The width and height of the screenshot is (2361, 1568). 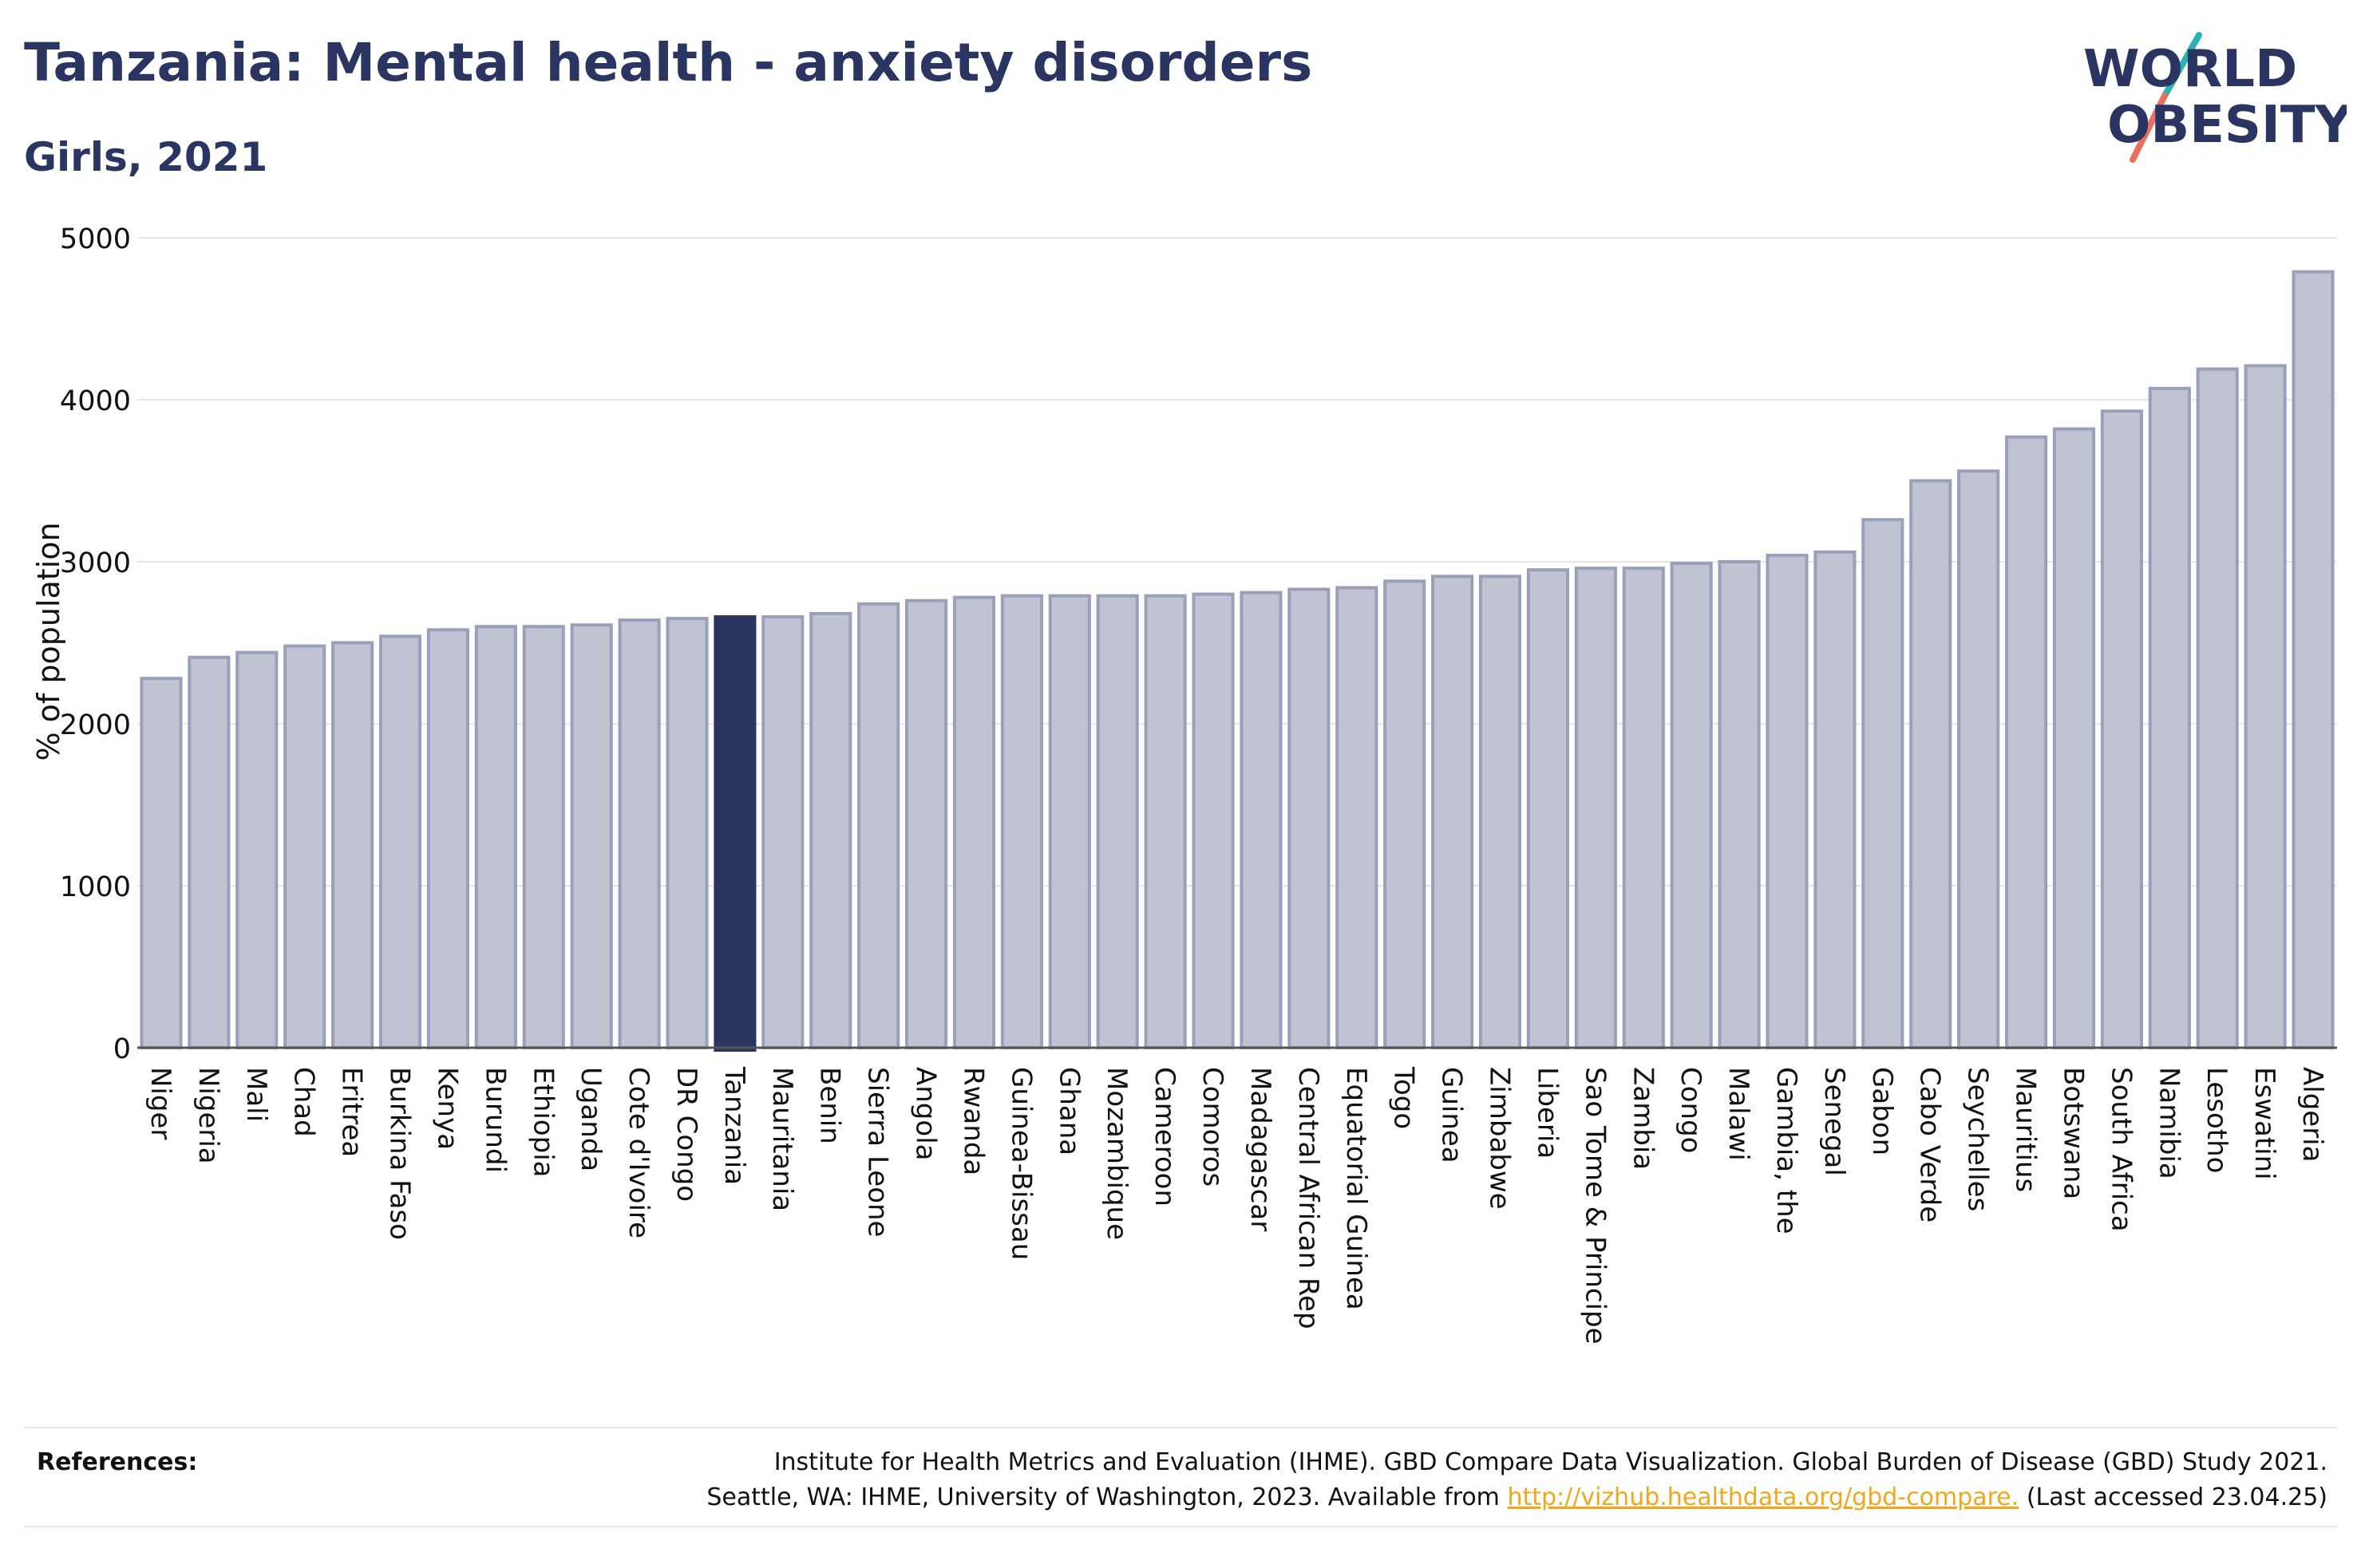 What do you see at coordinates (734, 1125) in the screenshot?
I see `x-tick-label: Tanzania` at bounding box center [734, 1125].